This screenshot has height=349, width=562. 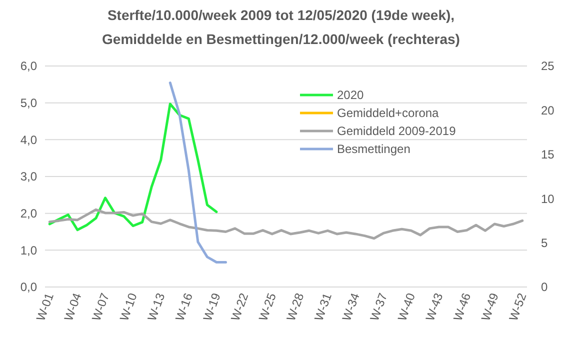 What do you see at coordinates (350, 306) in the screenshot?
I see `x-tick-label: W-34` at bounding box center [350, 306].